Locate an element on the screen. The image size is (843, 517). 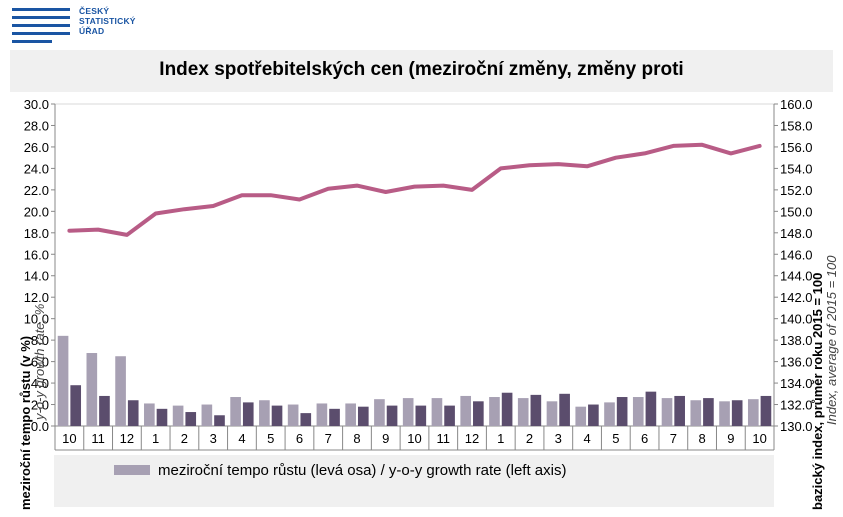
right-tick-label: 146.0 is located at coordinates (796, 254).